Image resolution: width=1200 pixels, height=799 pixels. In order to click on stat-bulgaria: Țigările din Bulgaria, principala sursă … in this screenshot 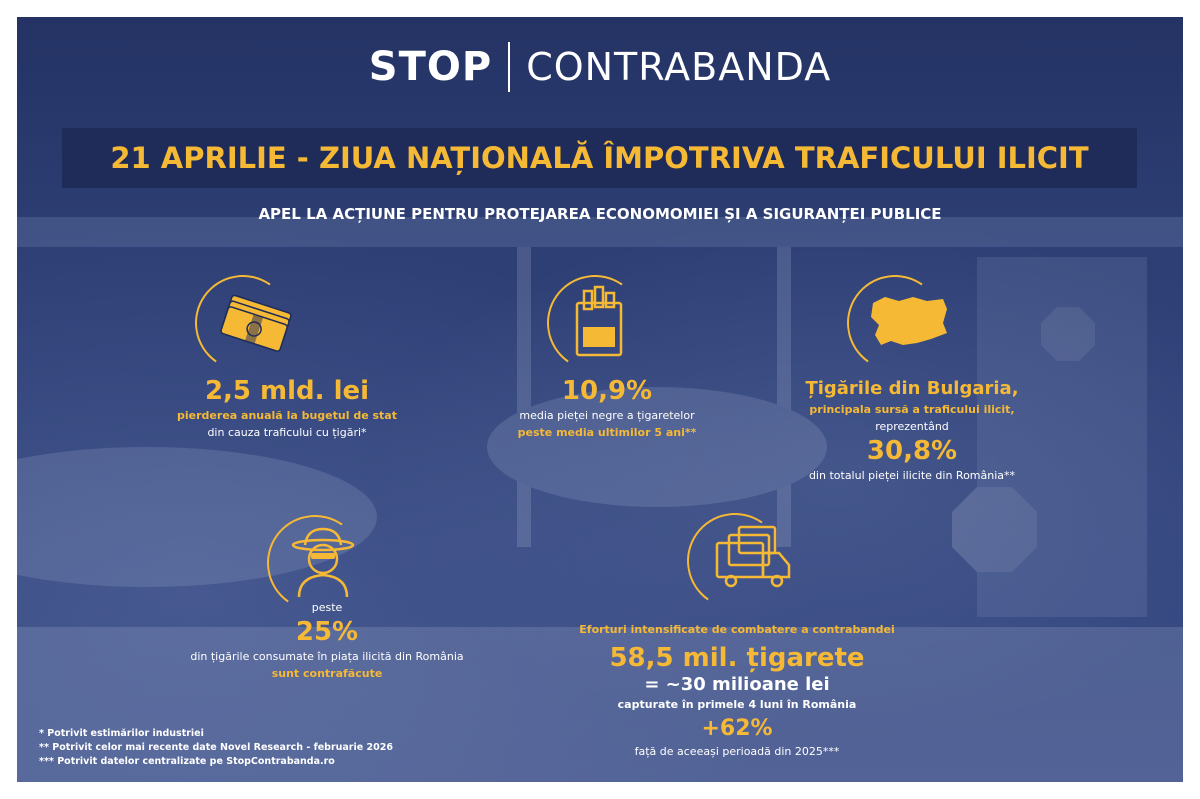, I will do `click(912, 430)`.